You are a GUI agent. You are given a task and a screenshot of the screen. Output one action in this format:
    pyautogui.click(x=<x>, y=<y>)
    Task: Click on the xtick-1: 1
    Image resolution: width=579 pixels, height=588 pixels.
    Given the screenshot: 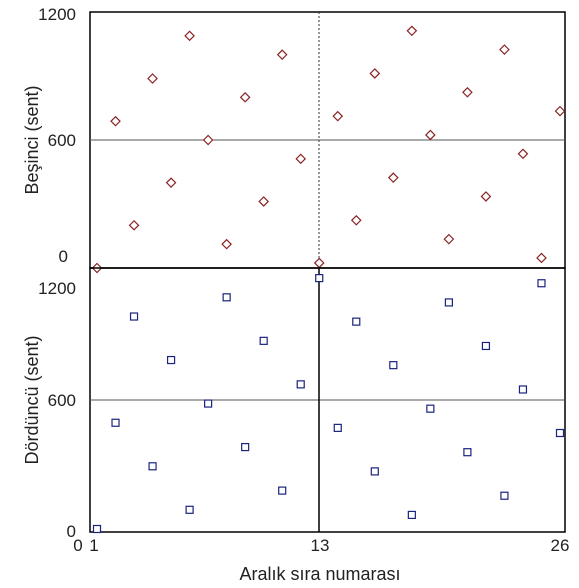 What is the action you would take?
    pyautogui.click(x=93, y=545)
    